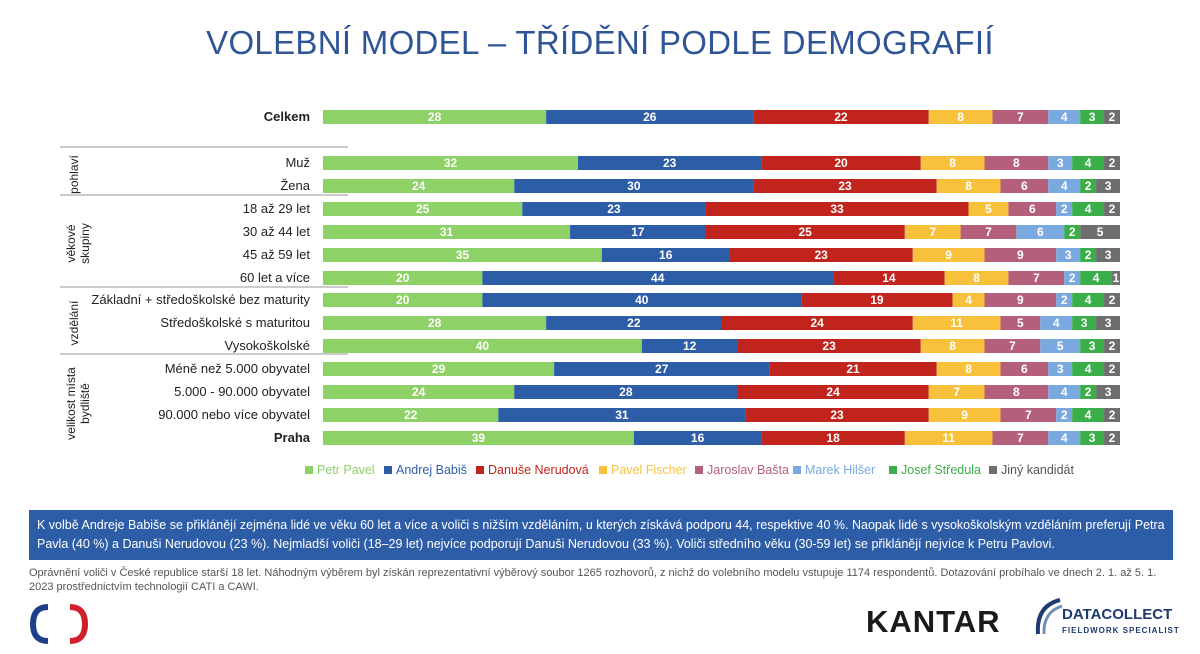 Image resolution: width=1200 pixels, height=654 pixels. I want to click on bar-value-label: 24, so click(419, 392).